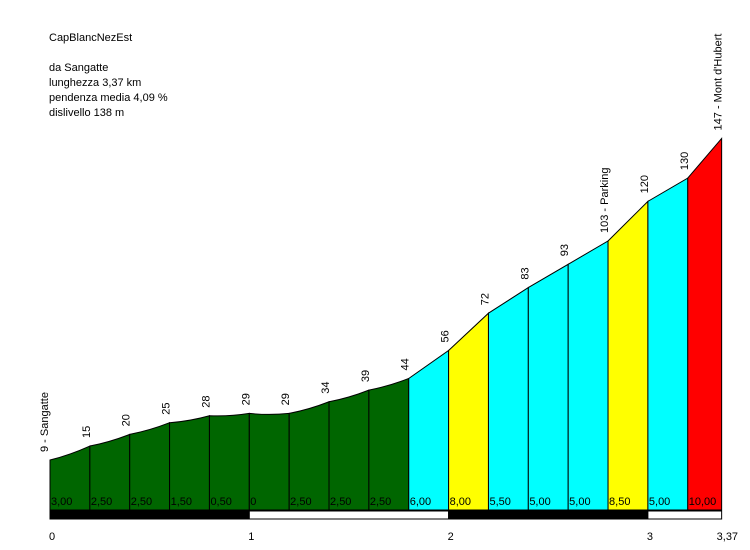 Image resolution: width=750 pixels, height=550 pixels. Describe the element at coordinates (108, 98) in the screenshot. I see `average-gradient: pendenza media 4,09 %` at that location.